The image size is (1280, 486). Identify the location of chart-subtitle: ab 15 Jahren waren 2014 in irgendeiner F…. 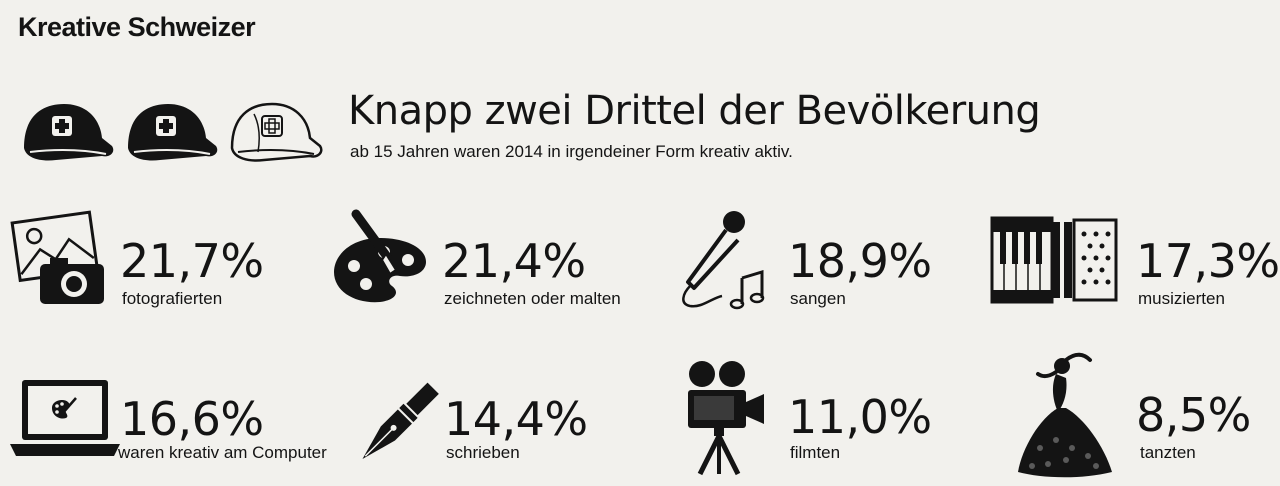
(571, 151).